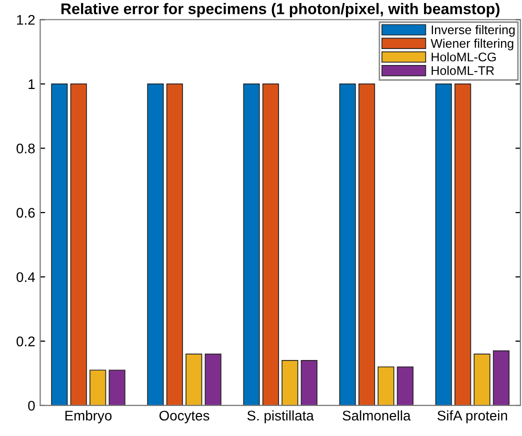  What do you see at coordinates (31, 84) in the screenshot?
I see `y-tick-label: 1` at bounding box center [31, 84].